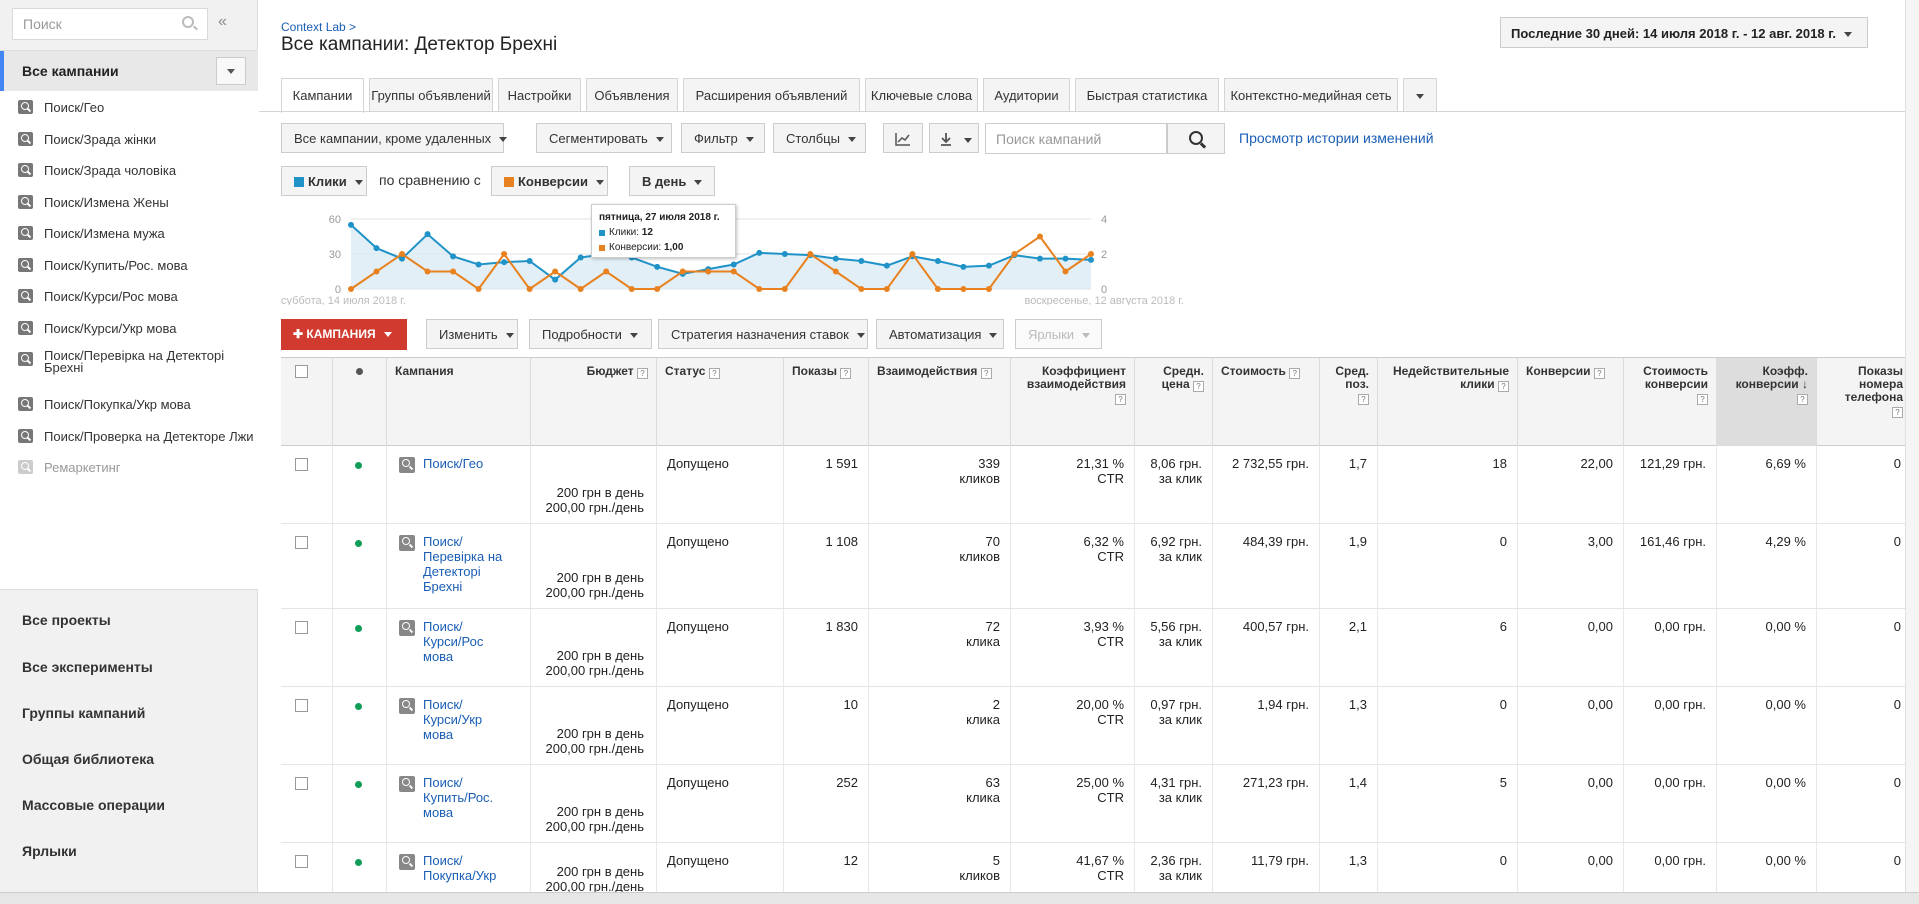 The width and height of the screenshot is (1919, 904). Describe the element at coordinates (49, 851) in the screenshot. I see `nav-labels: Ярлыки` at that location.